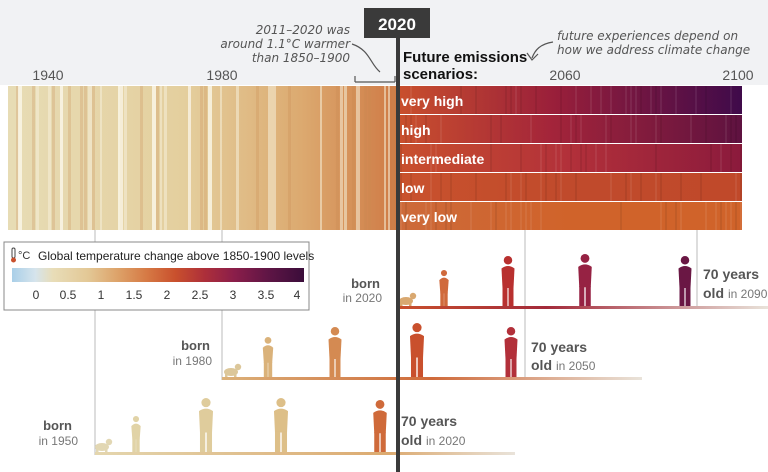 Image resolution: width=768 pixels, height=472 pixels. I want to click on legend-tick-4: 4, so click(297, 295).